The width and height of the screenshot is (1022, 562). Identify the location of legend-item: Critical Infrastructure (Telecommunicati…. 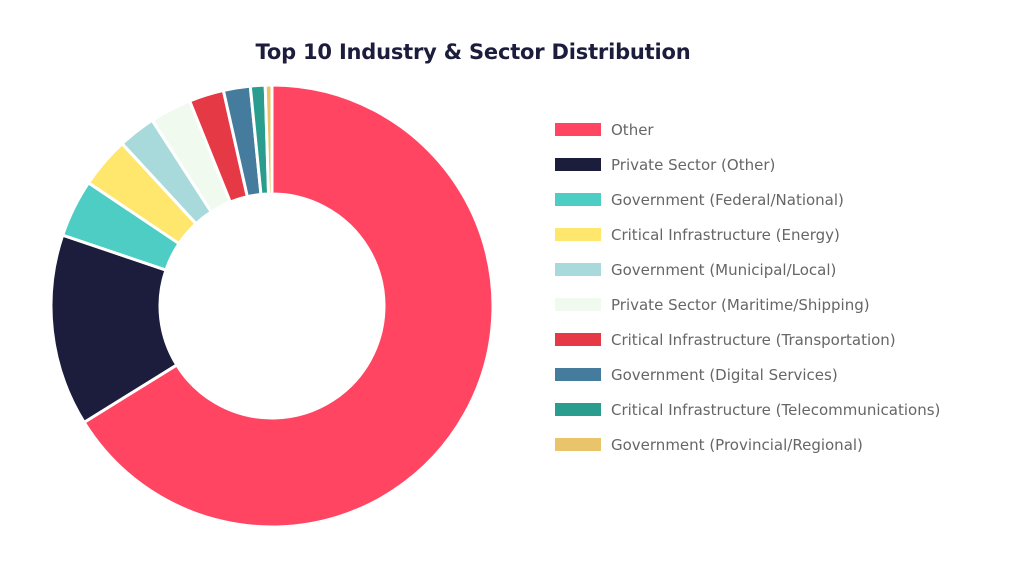
(780, 409).